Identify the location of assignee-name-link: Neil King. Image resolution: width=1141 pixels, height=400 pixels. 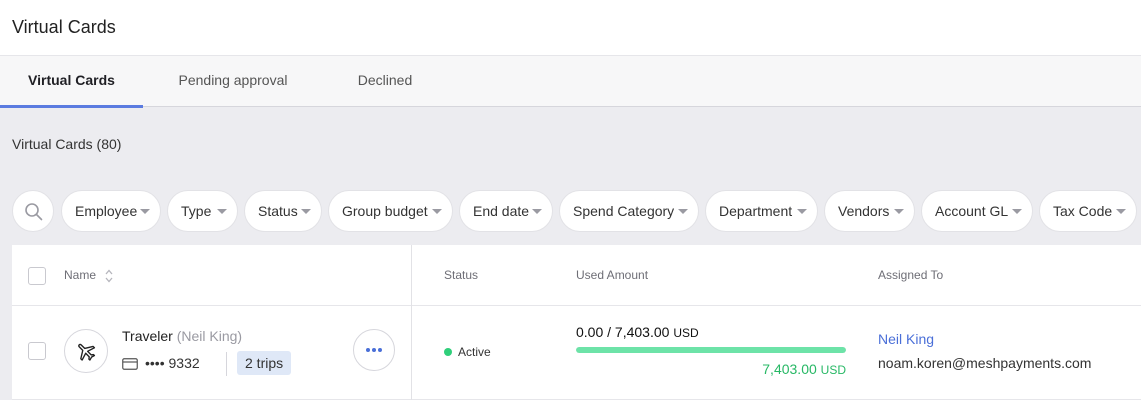
(906, 339).